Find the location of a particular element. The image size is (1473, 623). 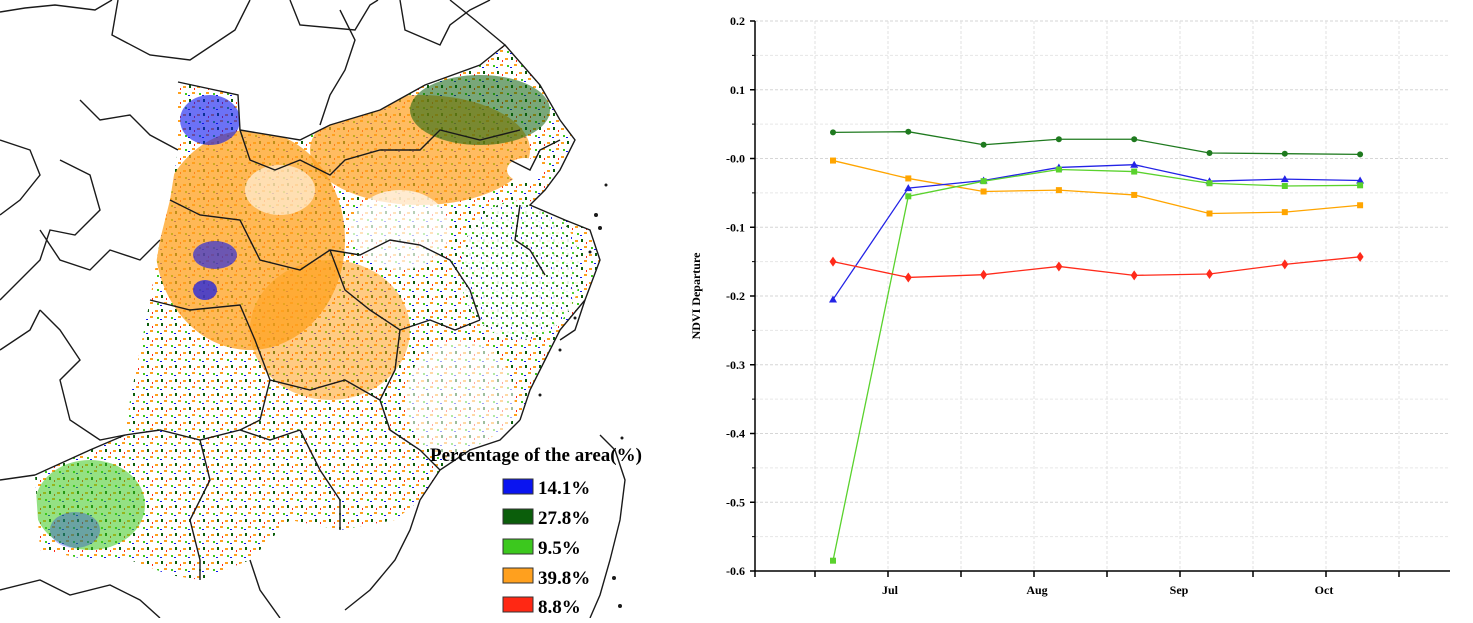

legend-item: 14.1% is located at coordinates (546, 488).